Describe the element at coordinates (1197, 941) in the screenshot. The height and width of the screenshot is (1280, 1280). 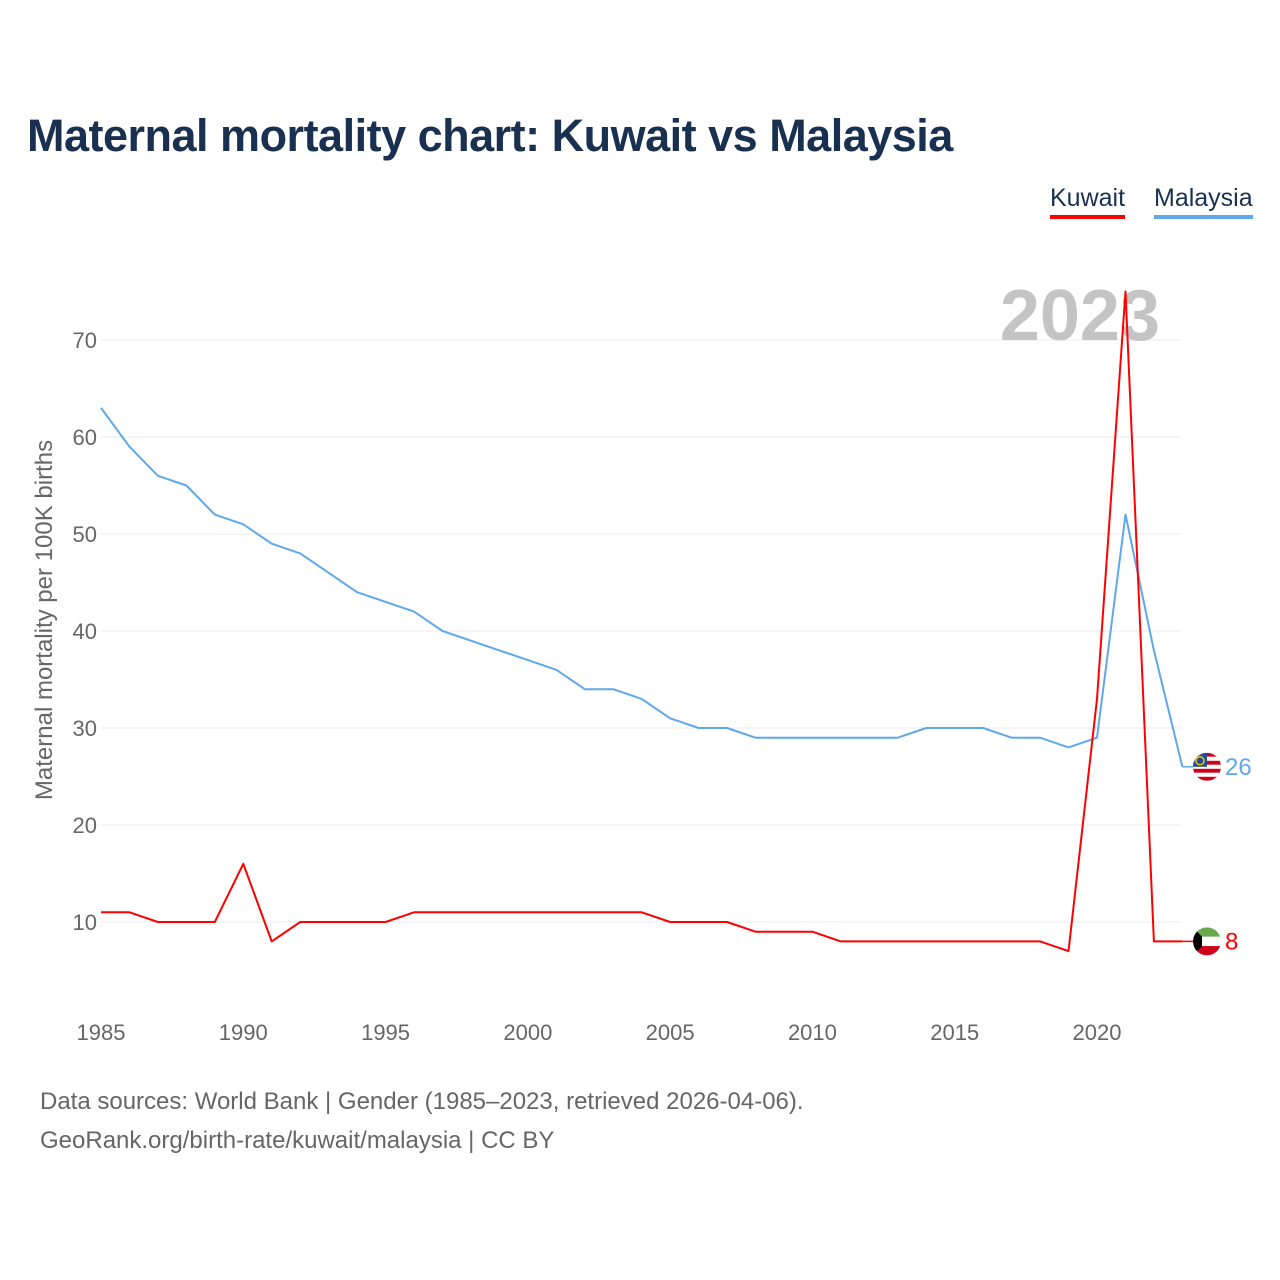
I see `flag-trapezoid` at that location.